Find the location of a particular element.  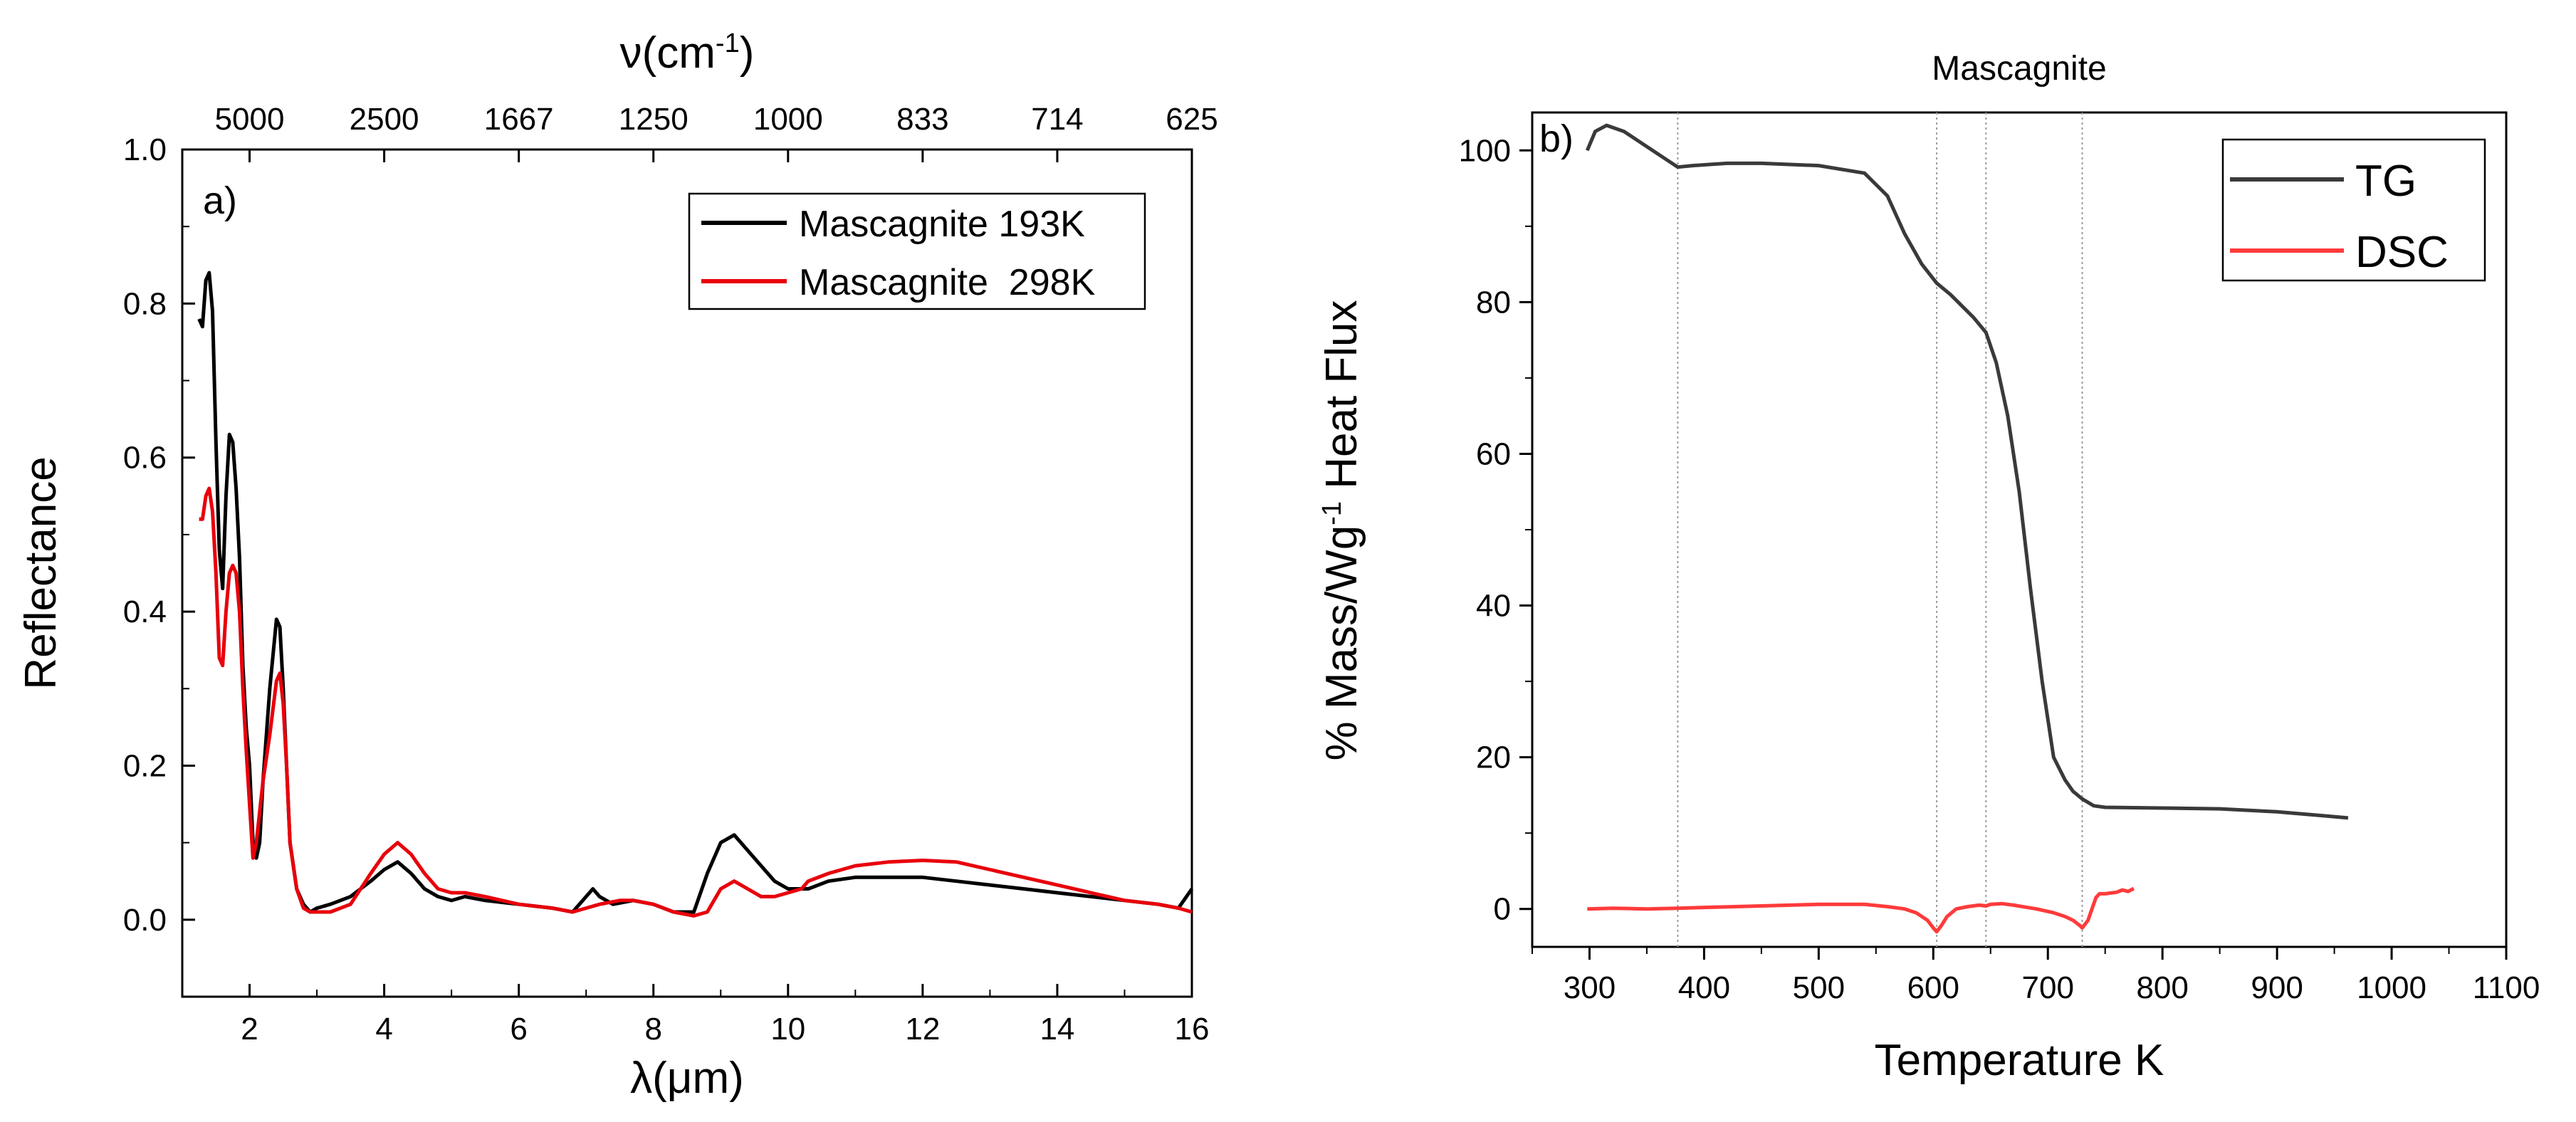

x-tick-label-b: 400 is located at coordinates (1704, 987).